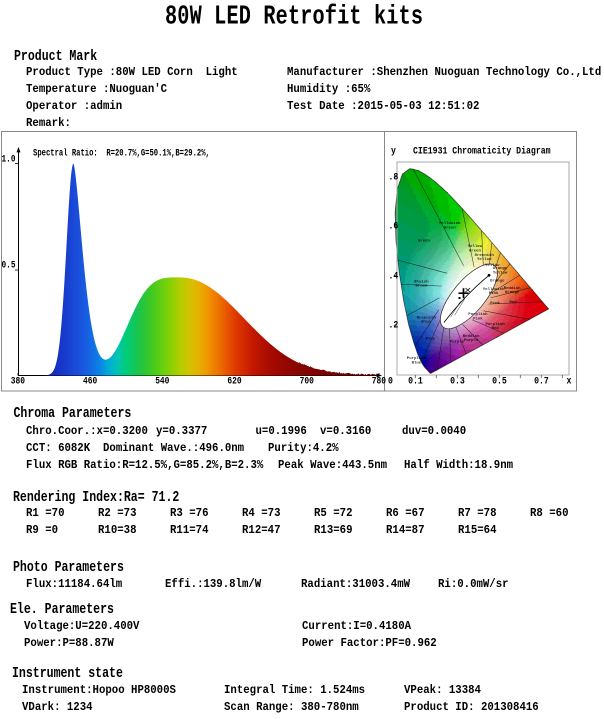 Image resolution: width=604 pixels, height=719 pixels. I want to click on svg-text: Bluish, so click(421, 282).